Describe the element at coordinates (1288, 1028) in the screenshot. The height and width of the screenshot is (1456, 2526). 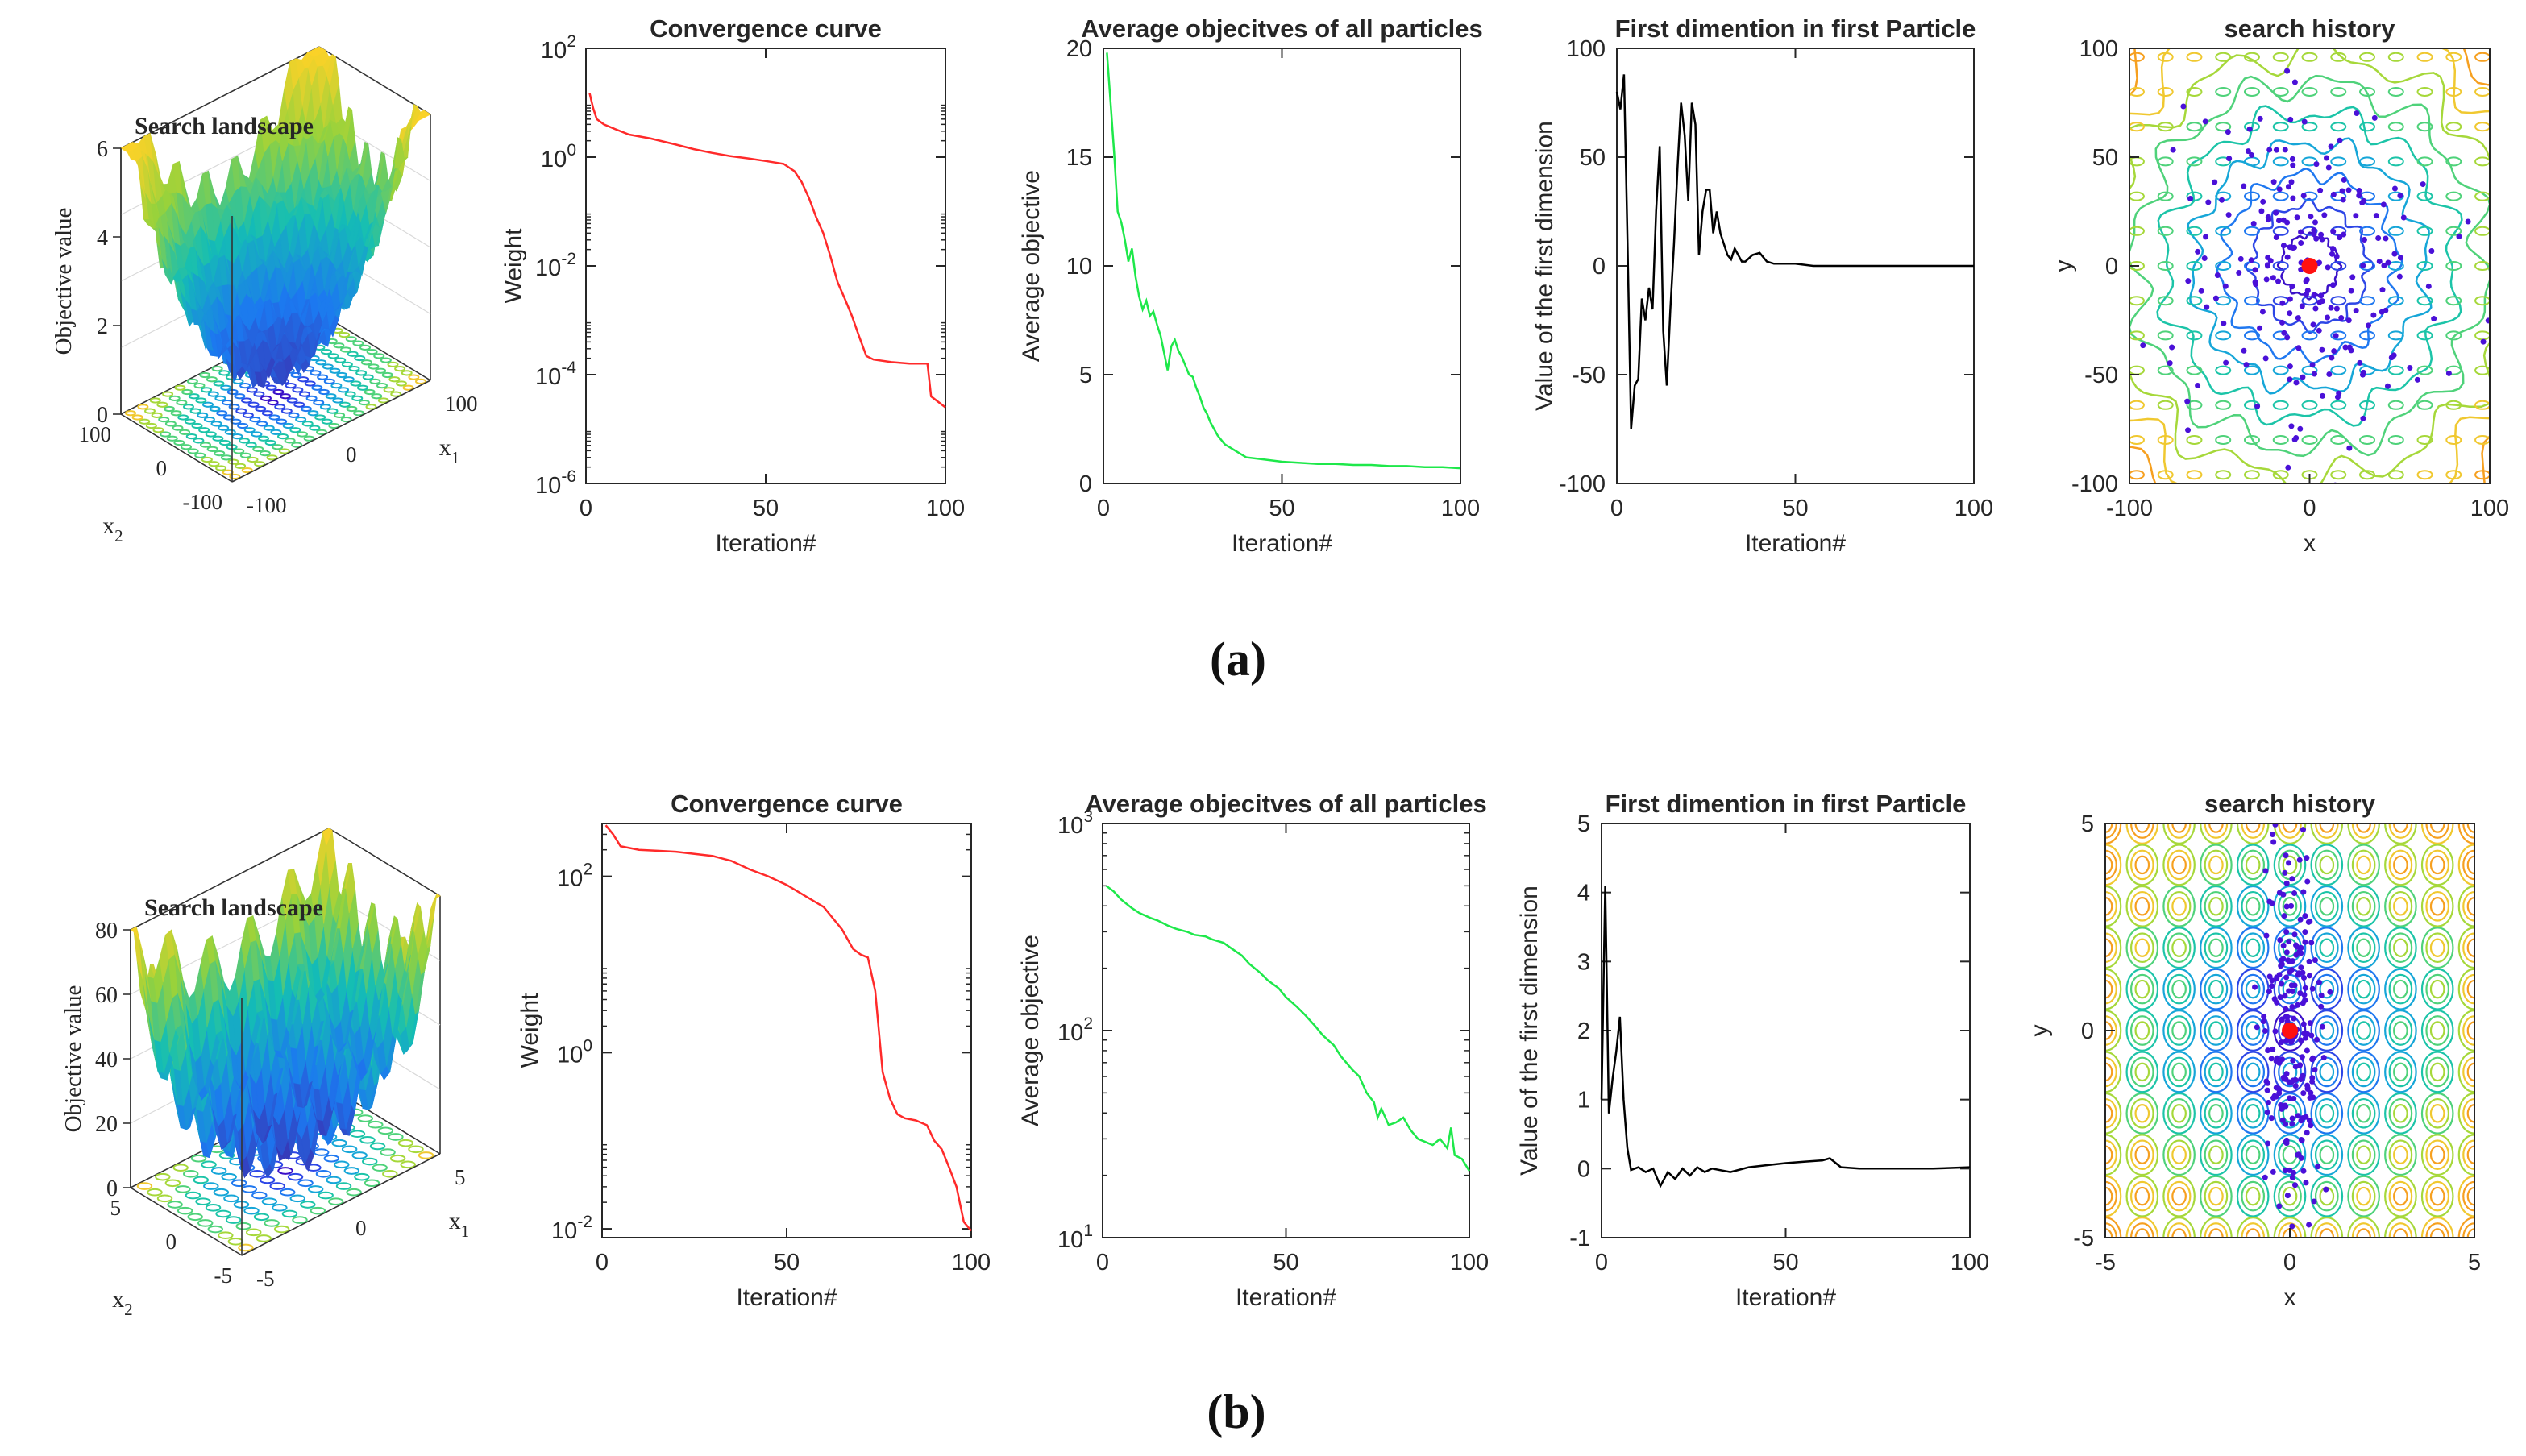
I see `series-line` at that location.